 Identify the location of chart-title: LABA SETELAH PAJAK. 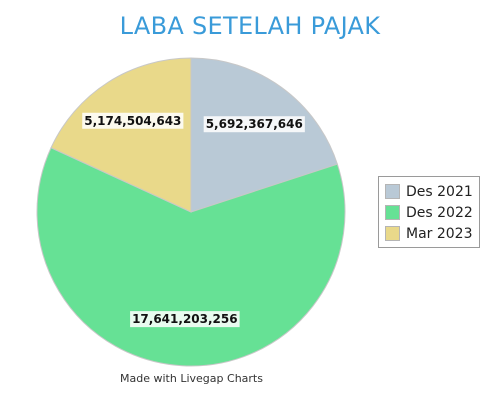
(250, 26).